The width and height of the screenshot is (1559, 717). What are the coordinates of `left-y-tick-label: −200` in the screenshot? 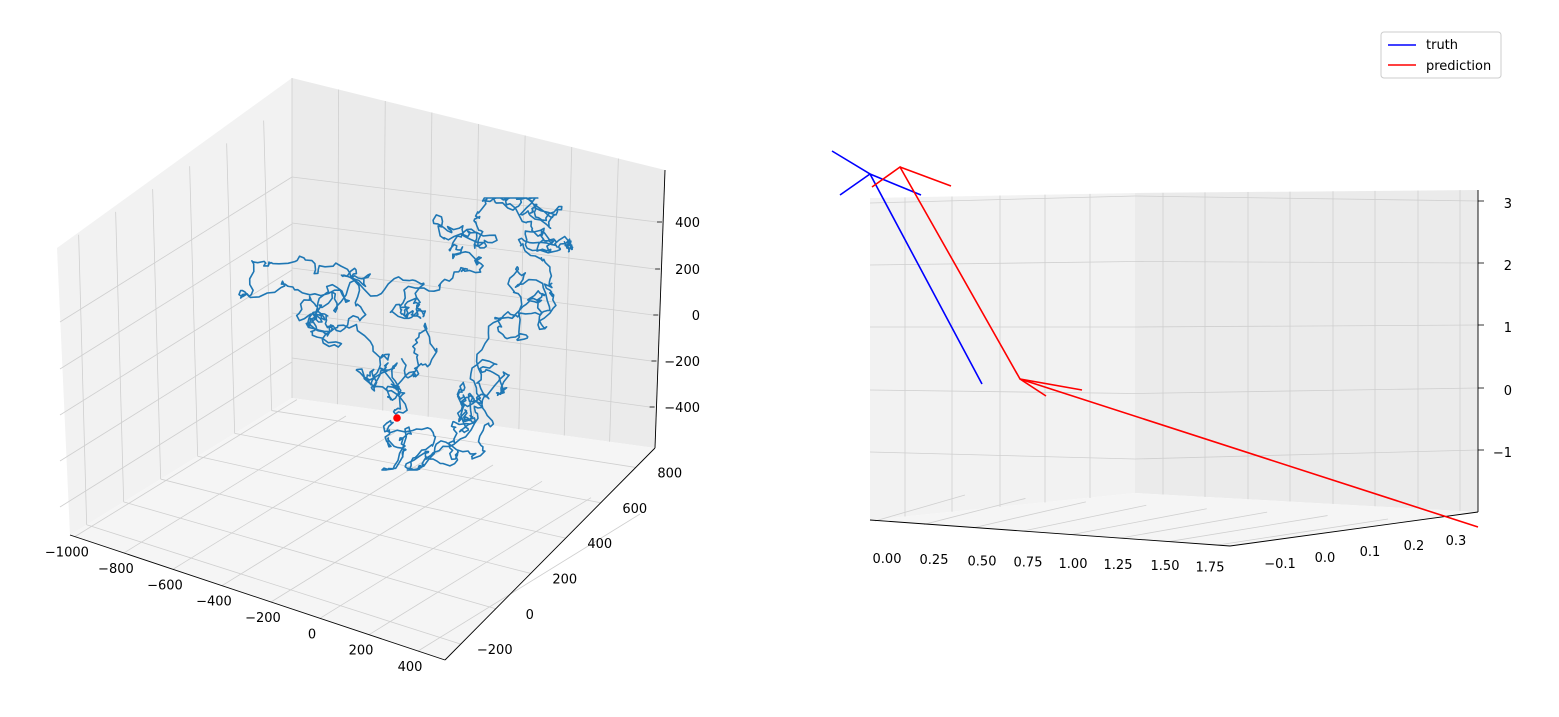 It's located at (495, 650).